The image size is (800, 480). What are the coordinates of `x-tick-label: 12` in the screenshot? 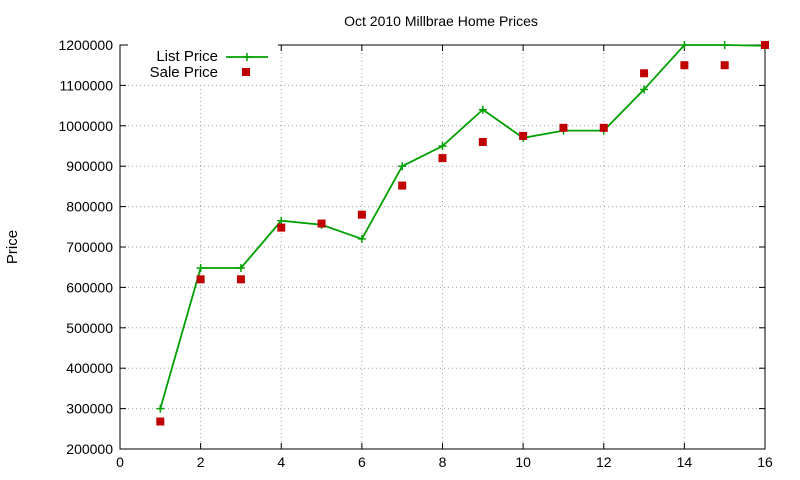 It's located at (604, 462).